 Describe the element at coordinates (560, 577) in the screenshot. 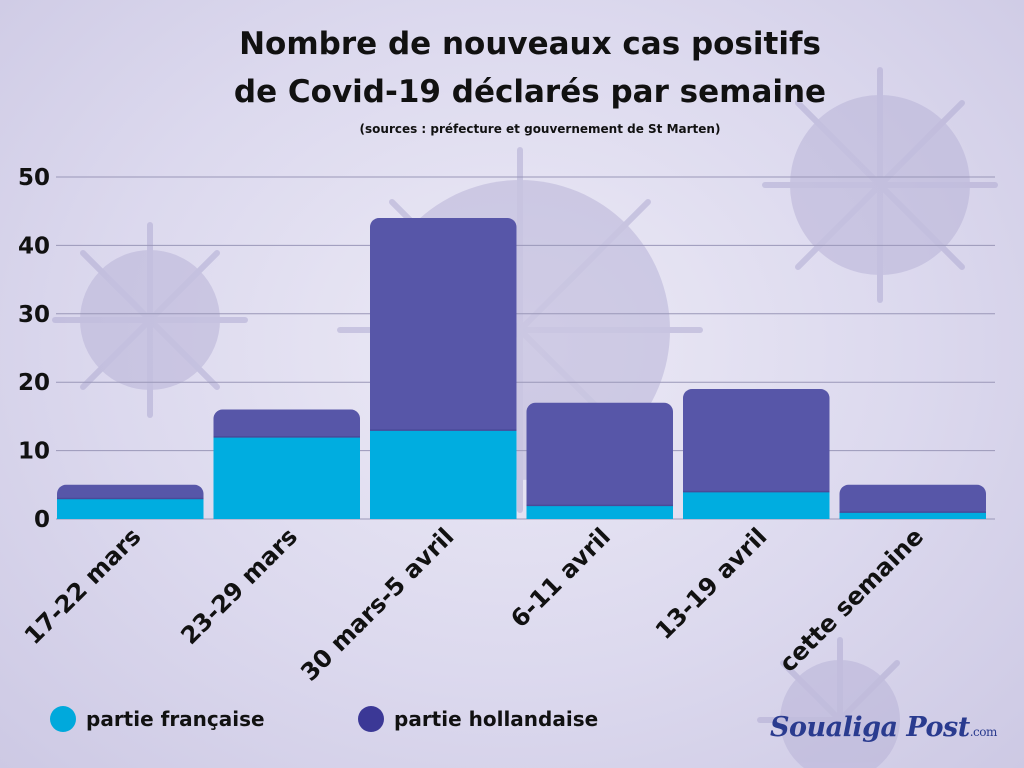

I see `x-tick-label: 6-11 avril` at that location.